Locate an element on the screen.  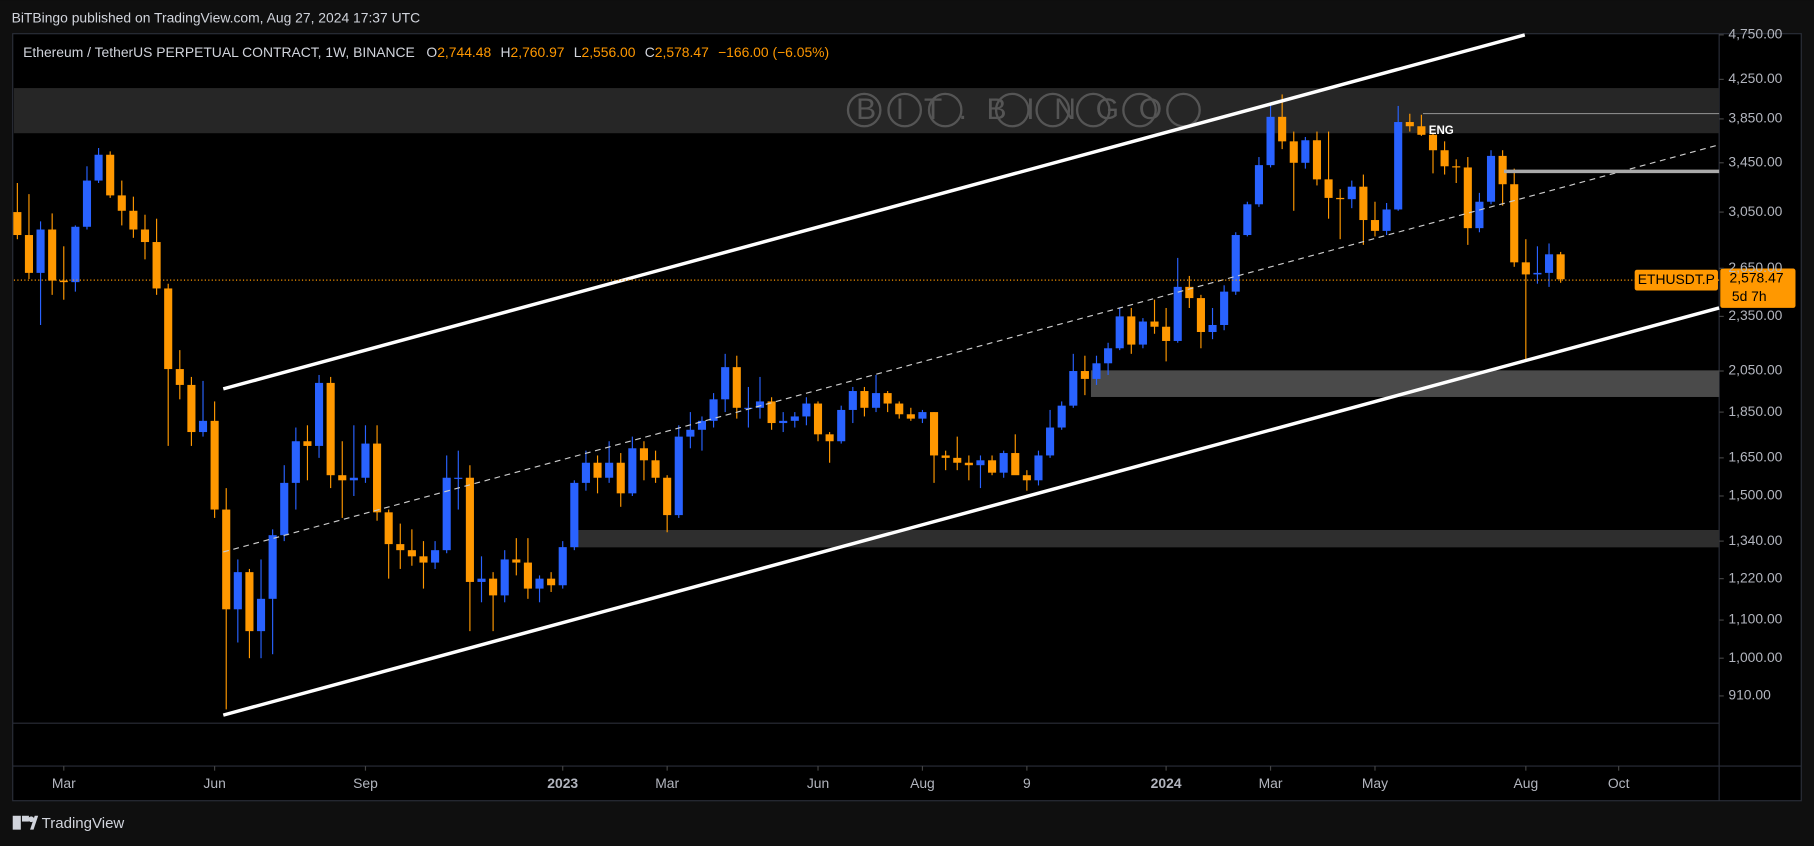
y-tick-label: 910.00 is located at coordinates (1749, 695).